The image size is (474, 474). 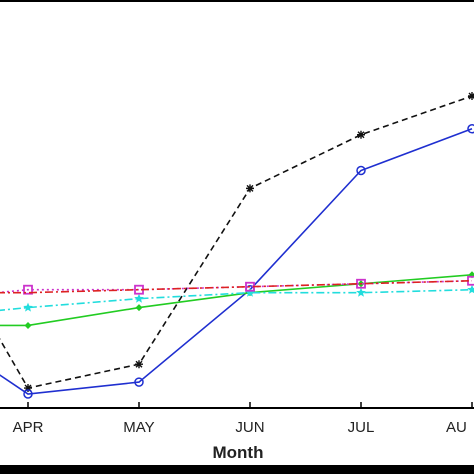 What do you see at coordinates (361, 292) in the screenshot?
I see `series-4-marker-jul` at bounding box center [361, 292].